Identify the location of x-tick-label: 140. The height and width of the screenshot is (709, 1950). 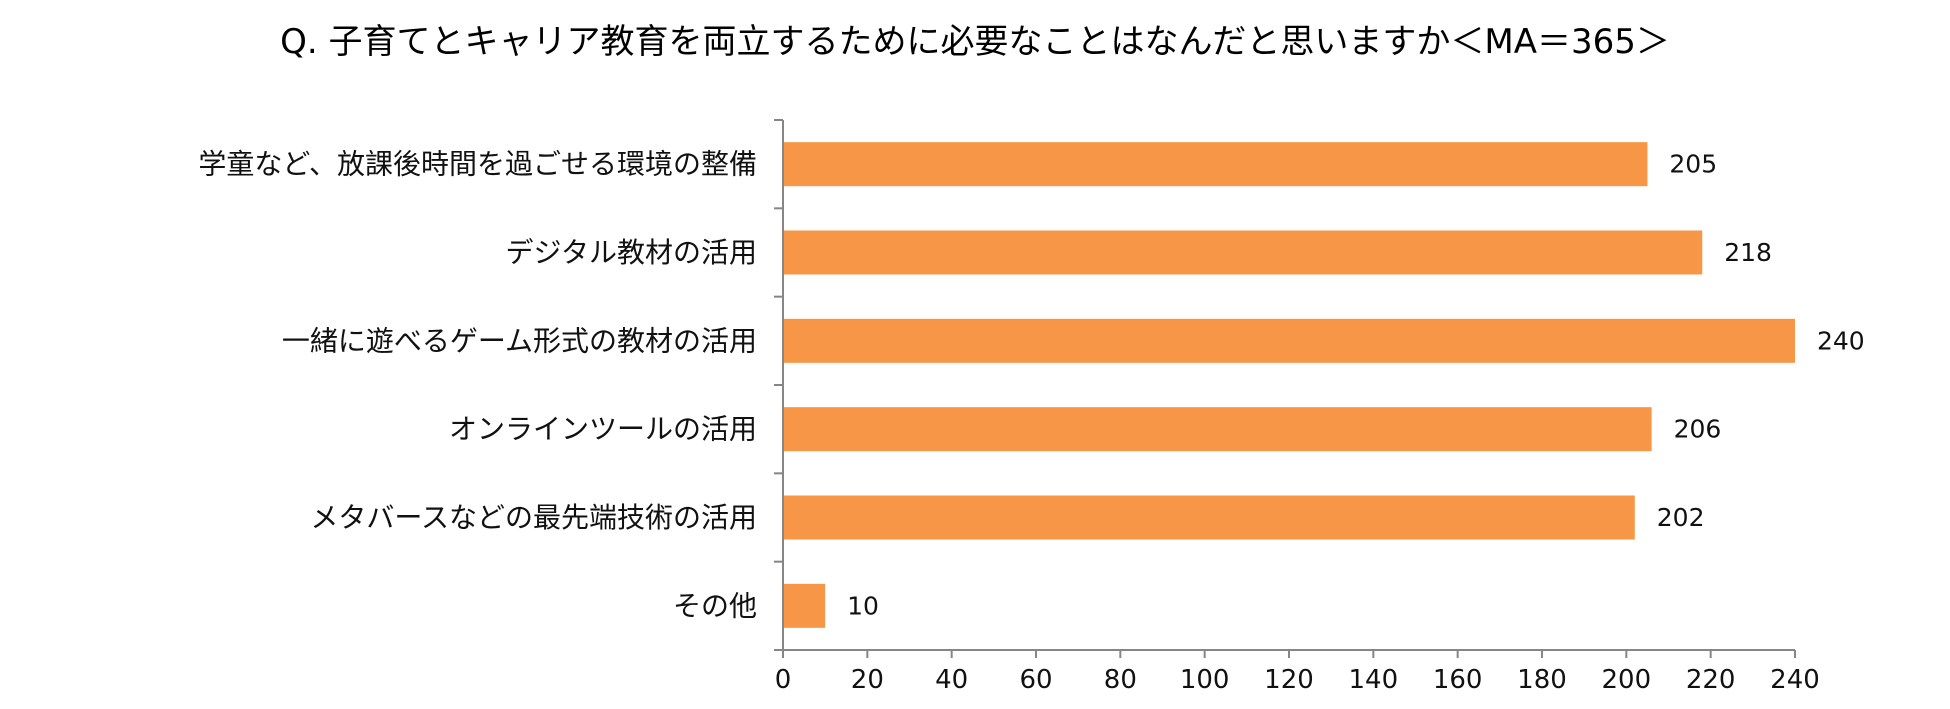
(1374, 680).